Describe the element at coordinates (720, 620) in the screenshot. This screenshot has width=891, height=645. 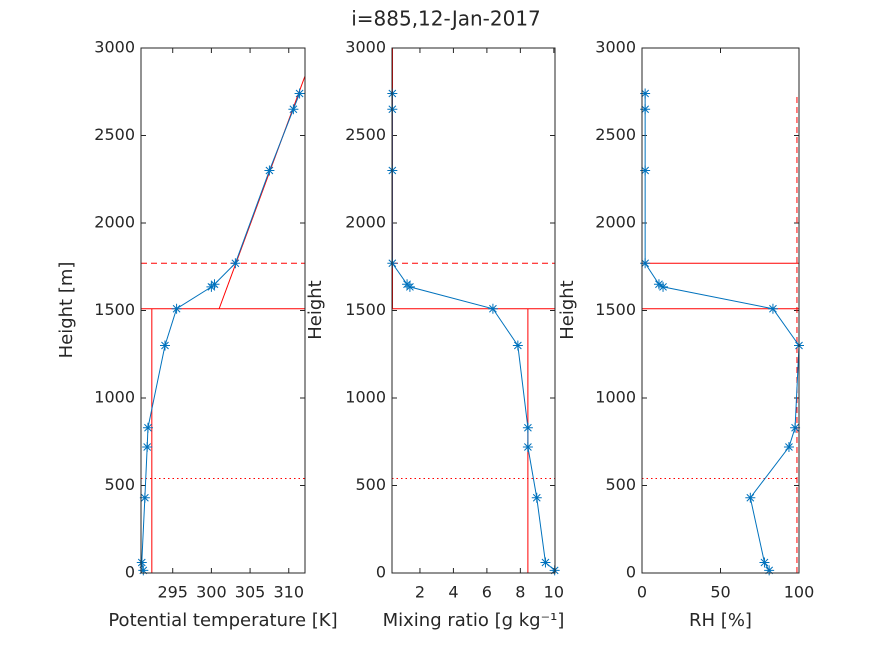
I see `x-axis-label: RH [%]` at that location.